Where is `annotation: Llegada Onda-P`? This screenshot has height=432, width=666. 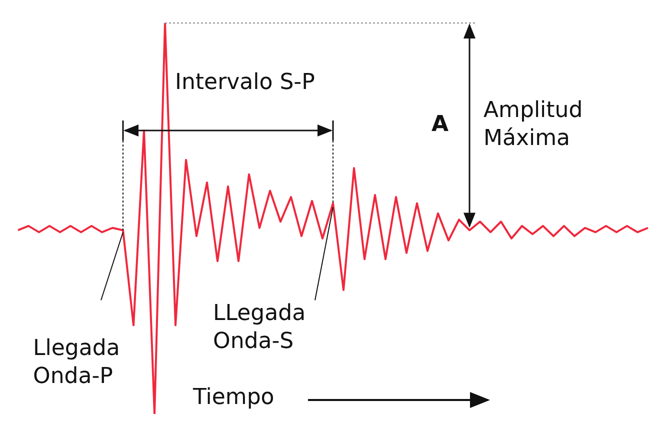
annotation: Llegada Onda-P is located at coordinates (77, 363).